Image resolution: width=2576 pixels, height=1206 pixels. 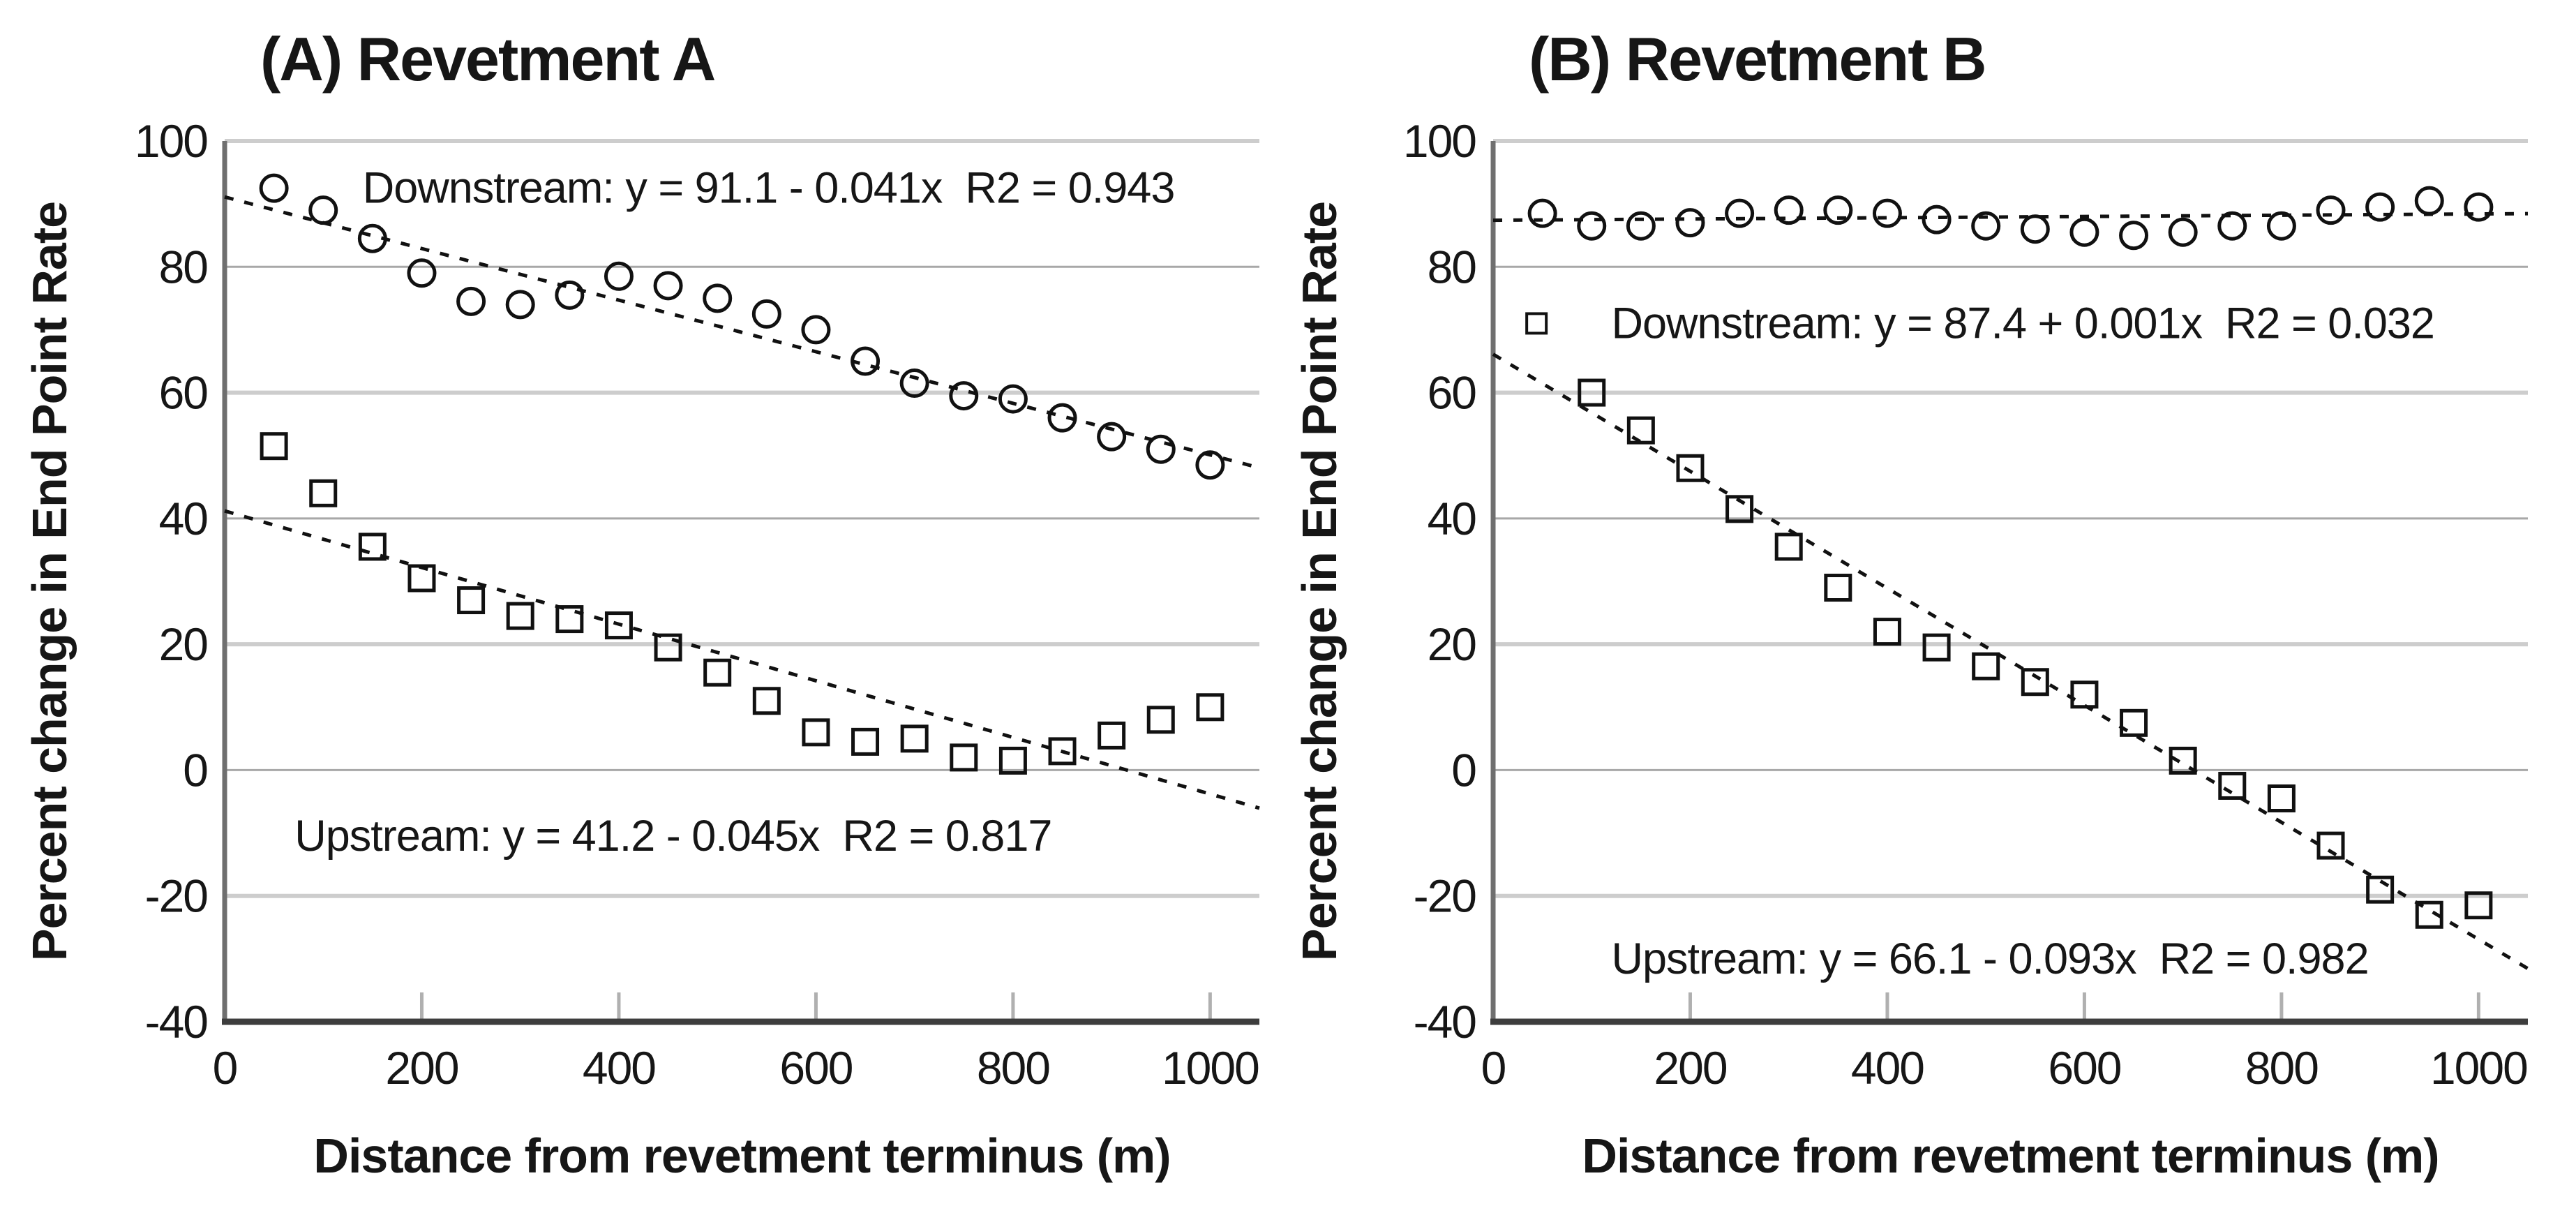 What do you see at coordinates (1536, 323) in the screenshot?
I see `legend-square-icon` at bounding box center [1536, 323].